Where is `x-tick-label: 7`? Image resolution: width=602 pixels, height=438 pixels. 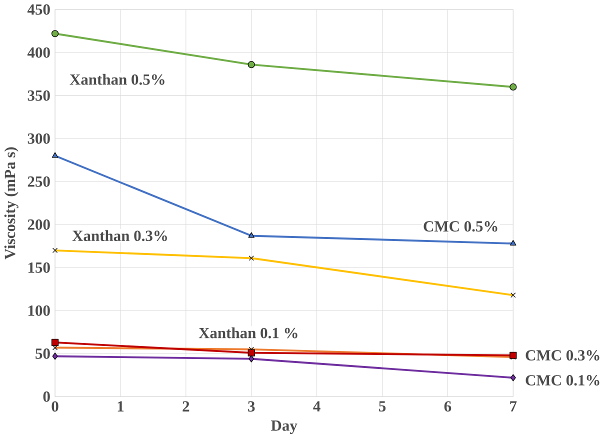
x-tick-label: 7 is located at coordinates (513, 406).